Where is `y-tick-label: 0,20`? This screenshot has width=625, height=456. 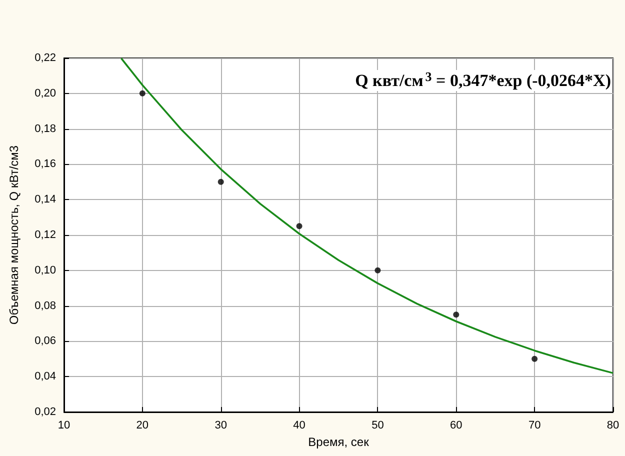
y-tick-label: 0,20 is located at coordinates (45, 93).